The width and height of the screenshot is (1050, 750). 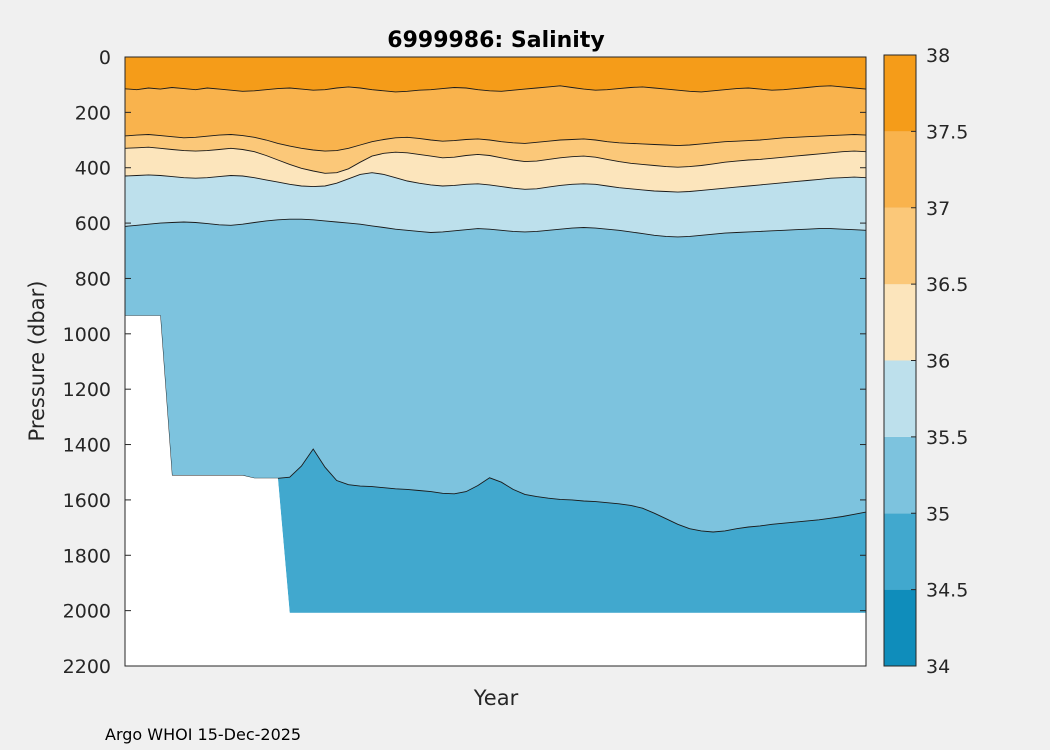 I want to click on y-axis-label: Pressure (dbar), so click(x=37, y=361).